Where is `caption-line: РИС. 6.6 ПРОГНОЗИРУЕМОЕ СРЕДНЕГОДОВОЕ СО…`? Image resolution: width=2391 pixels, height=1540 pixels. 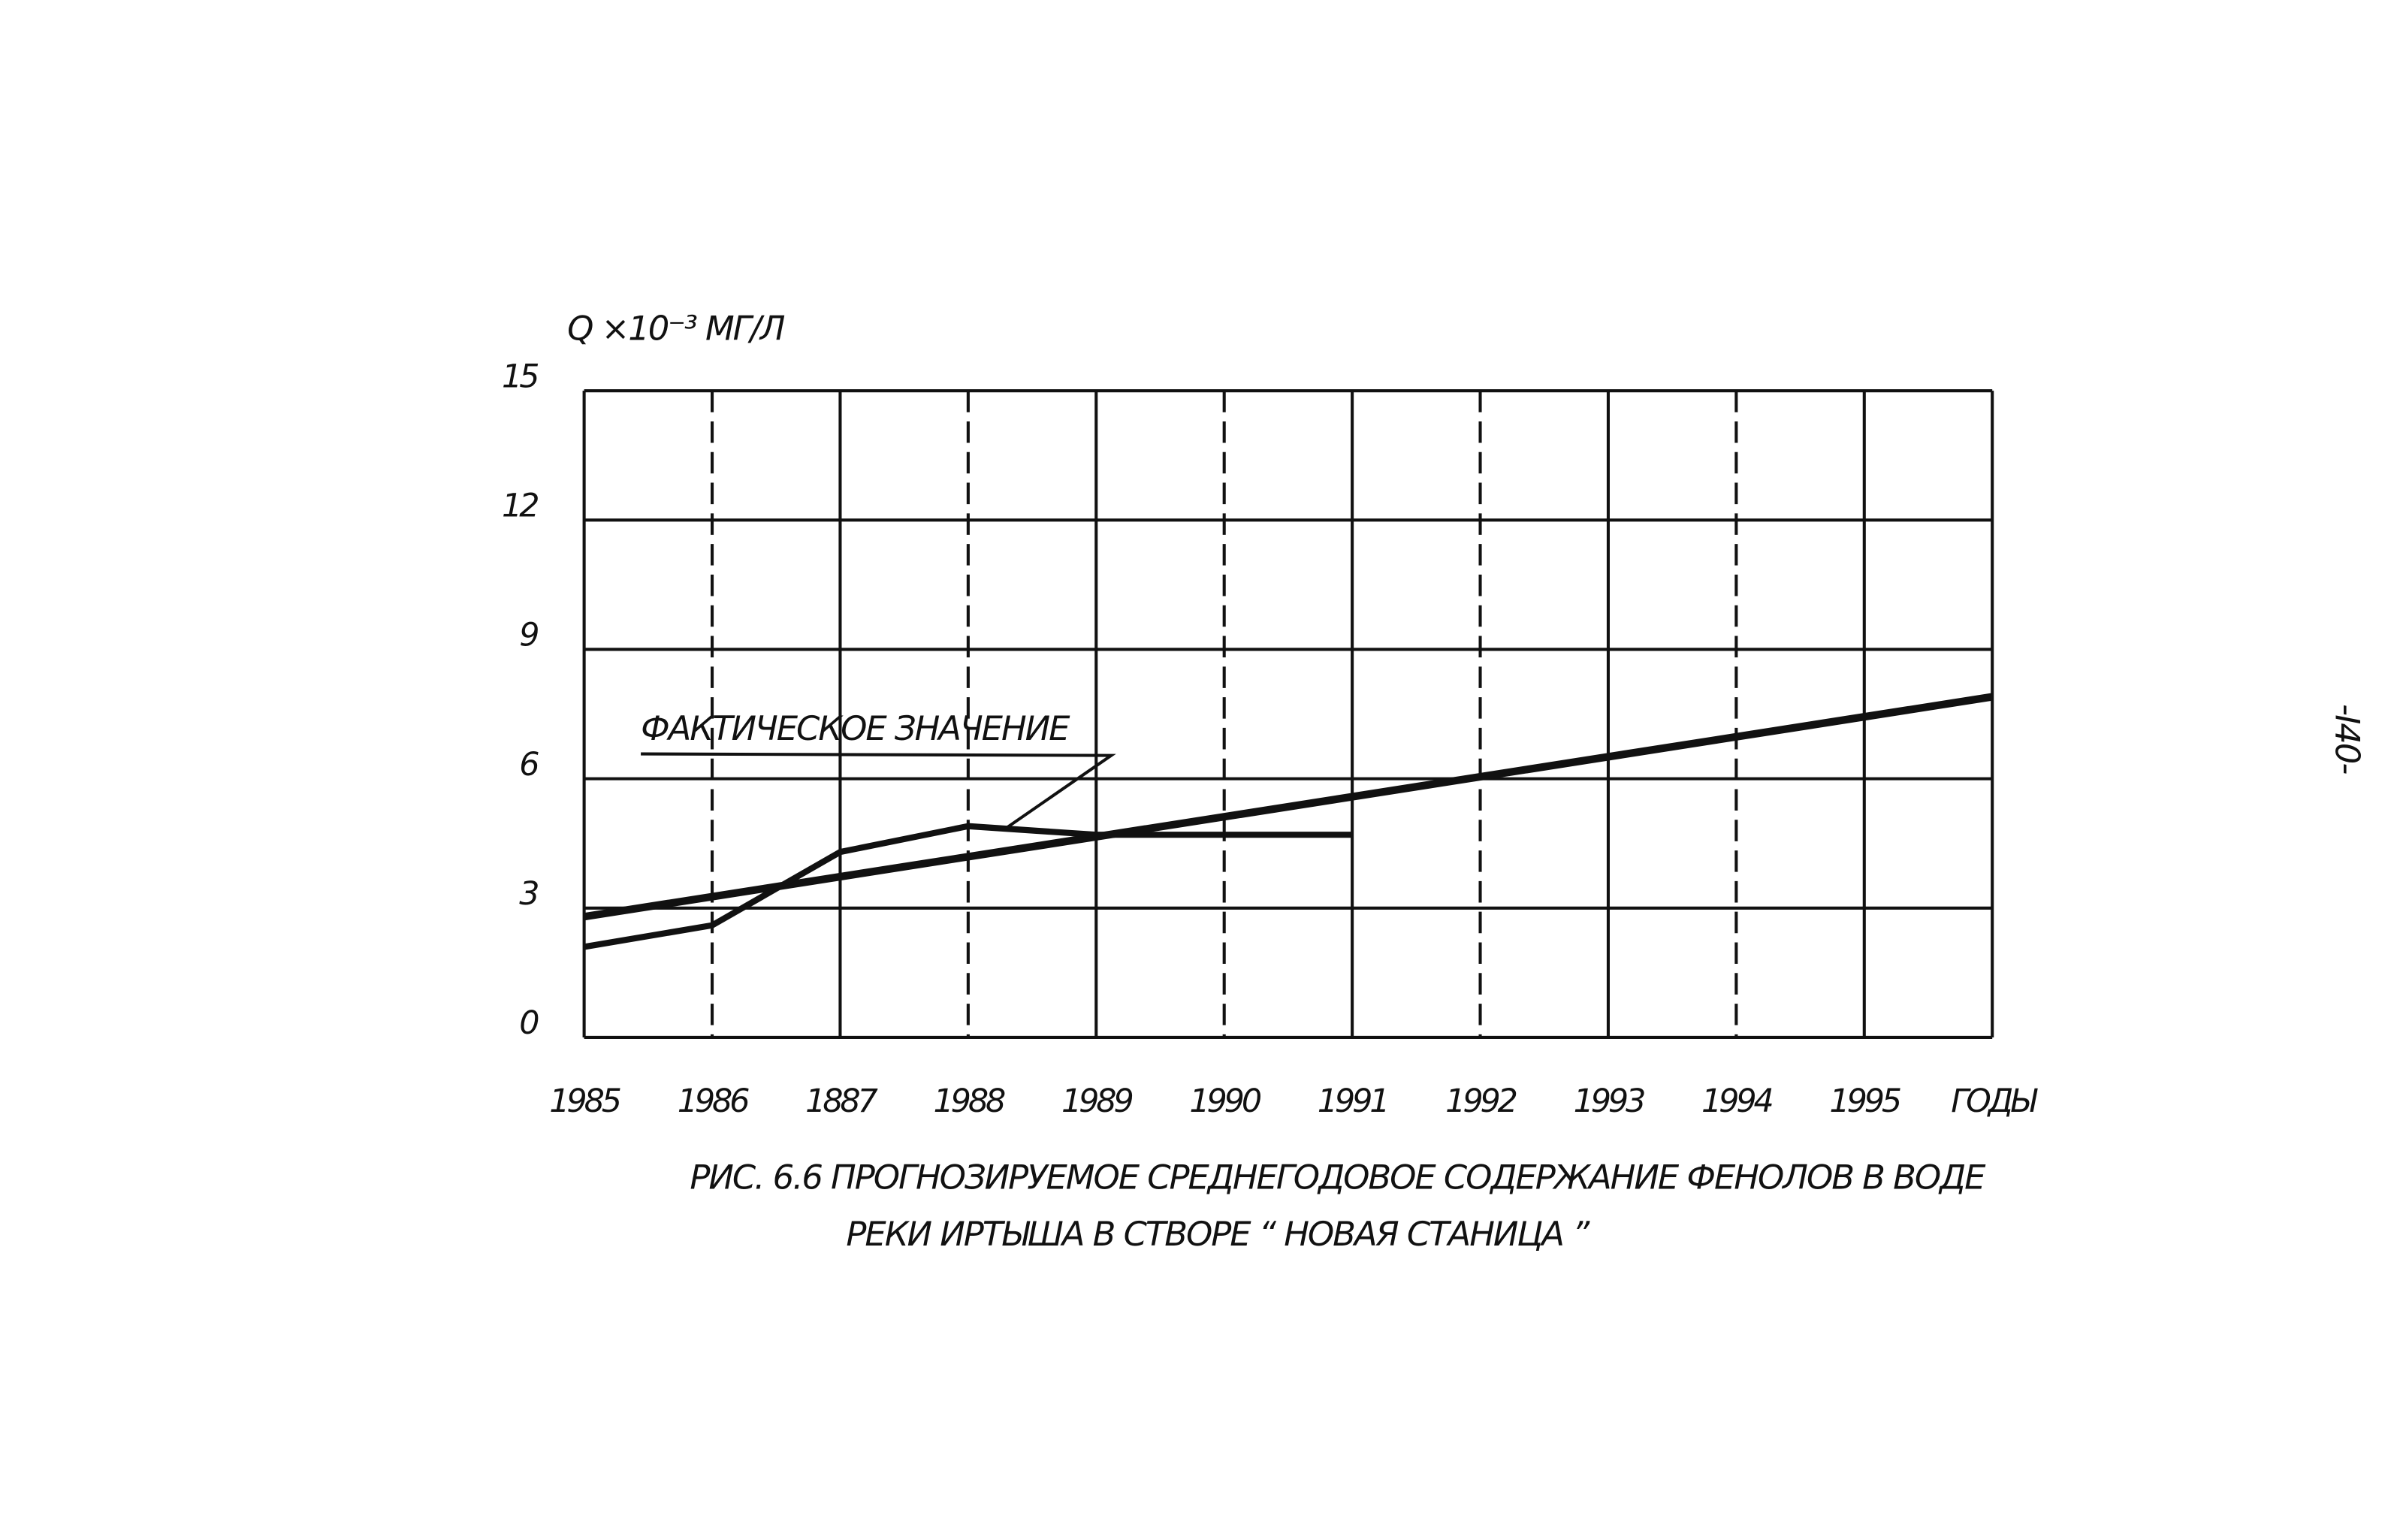
caption-line: РИС. 6.6 ПРОГНОЗИРУЕМОЕ СРЕДНЕГОДОВОЕ СО… is located at coordinates (1338, 1177).